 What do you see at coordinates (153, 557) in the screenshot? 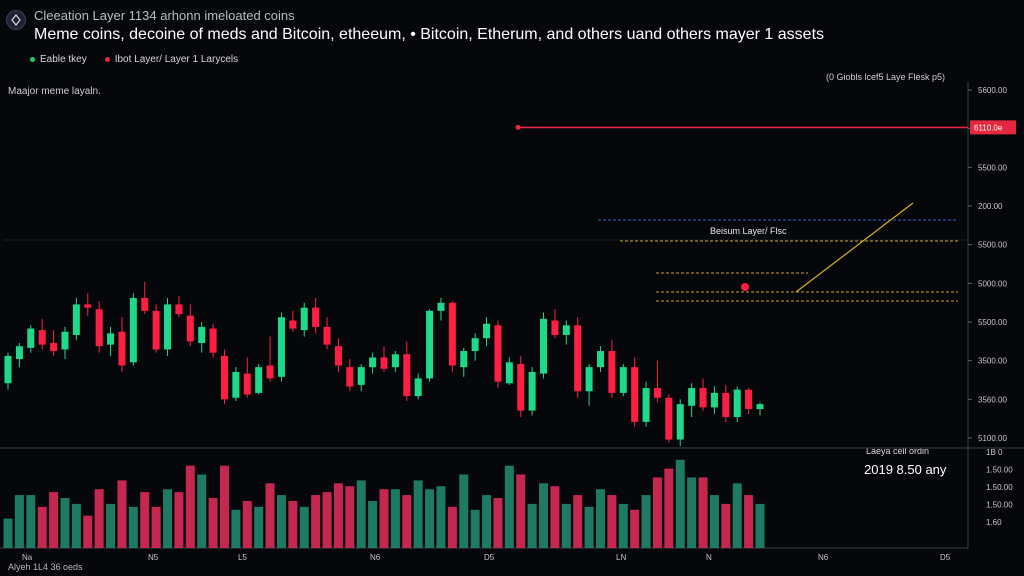
I see `x-tick-label: N5` at bounding box center [153, 557].